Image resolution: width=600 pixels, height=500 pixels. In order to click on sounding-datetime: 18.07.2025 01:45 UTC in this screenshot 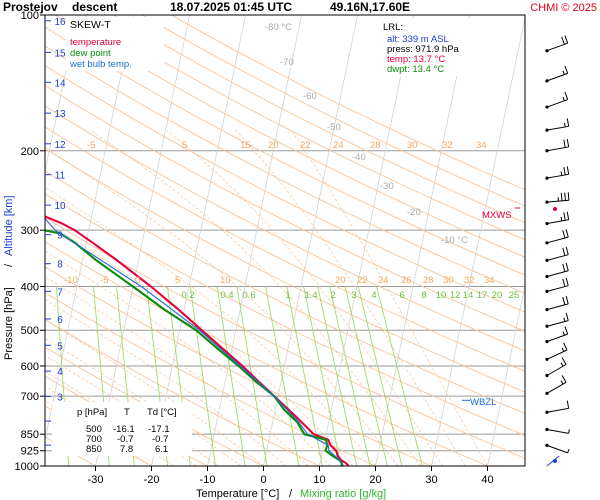, I will do `click(231, 7)`.